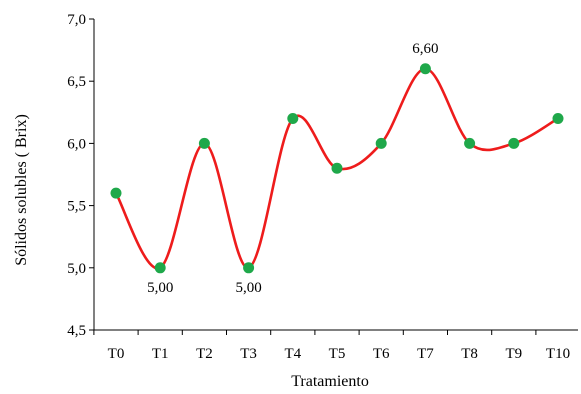 Image resolution: width=581 pixels, height=394 pixels. What do you see at coordinates (116, 354) in the screenshot?
I see `x-tick-label: T0` at bounding box center [116, 354].